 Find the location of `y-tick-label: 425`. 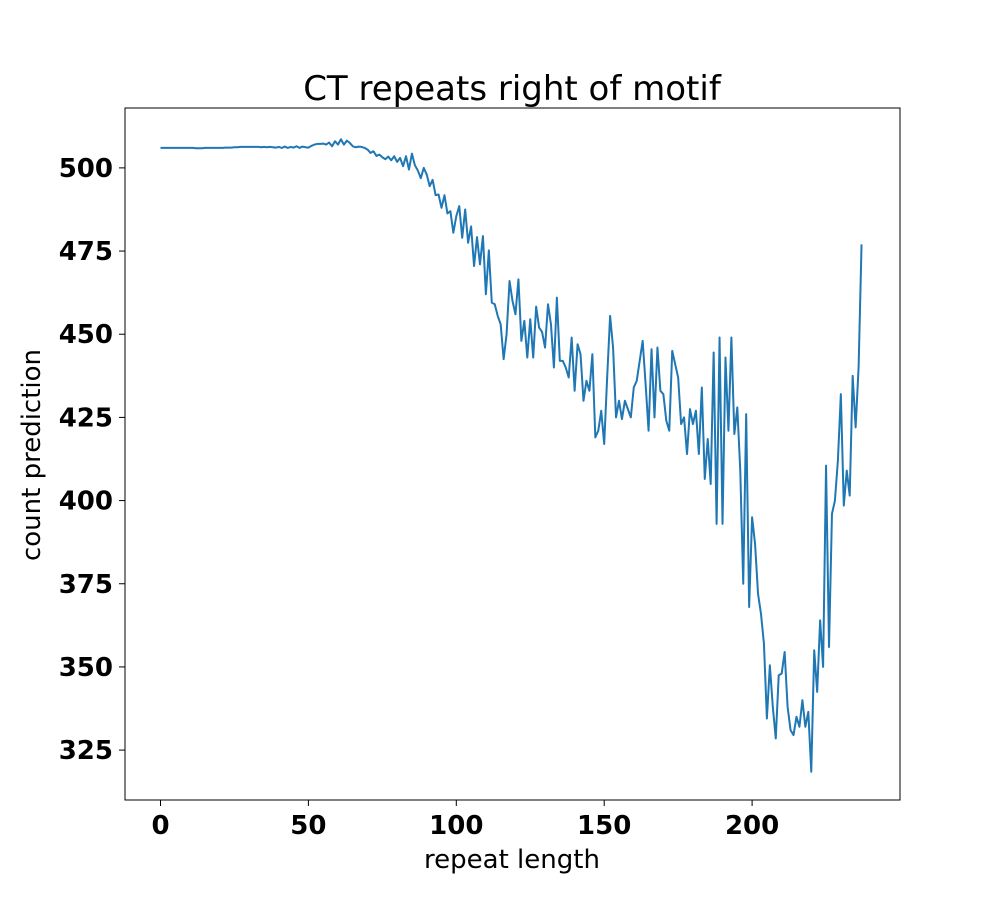

y-tick-label: 425 is located at coordinates (86, 418).